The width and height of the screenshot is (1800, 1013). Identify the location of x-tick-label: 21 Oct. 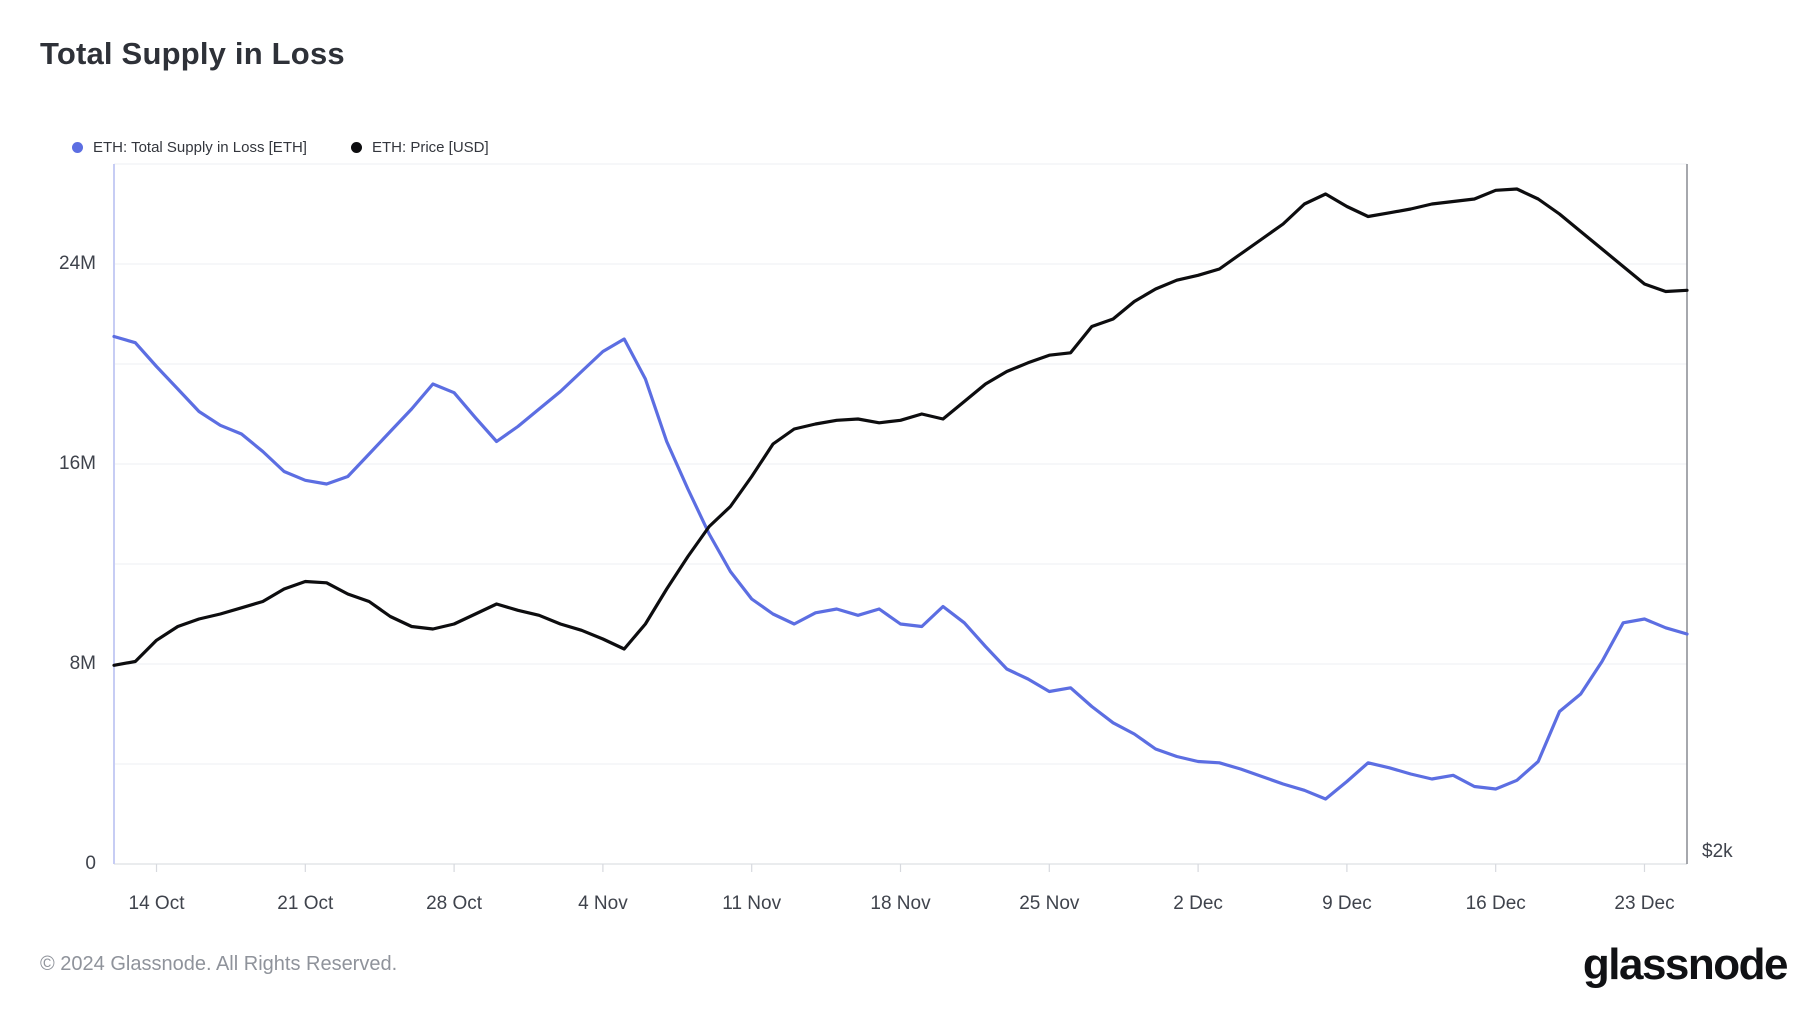
(305, 903).